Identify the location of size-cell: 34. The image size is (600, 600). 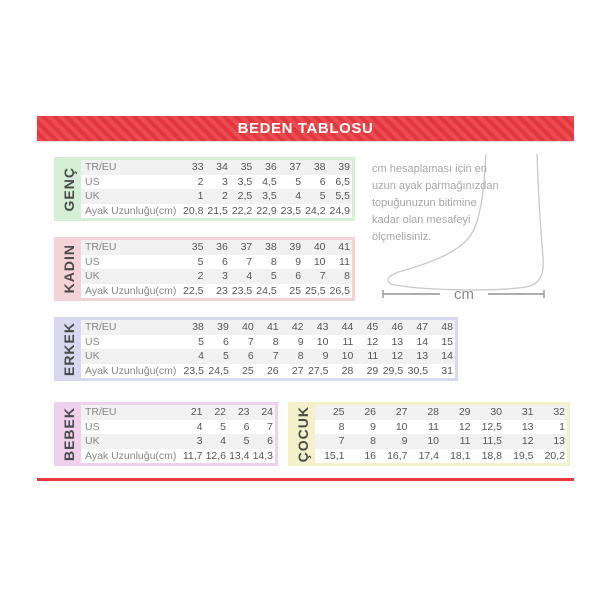
(222, 167).